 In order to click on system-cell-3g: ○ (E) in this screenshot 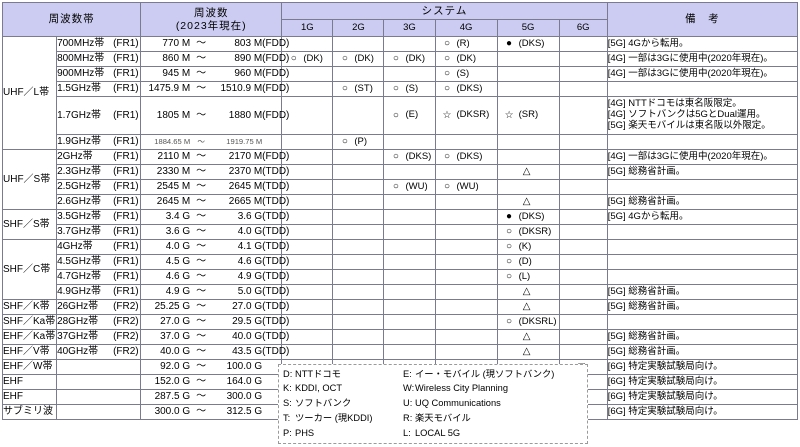, I will do `click(409, 115)`.